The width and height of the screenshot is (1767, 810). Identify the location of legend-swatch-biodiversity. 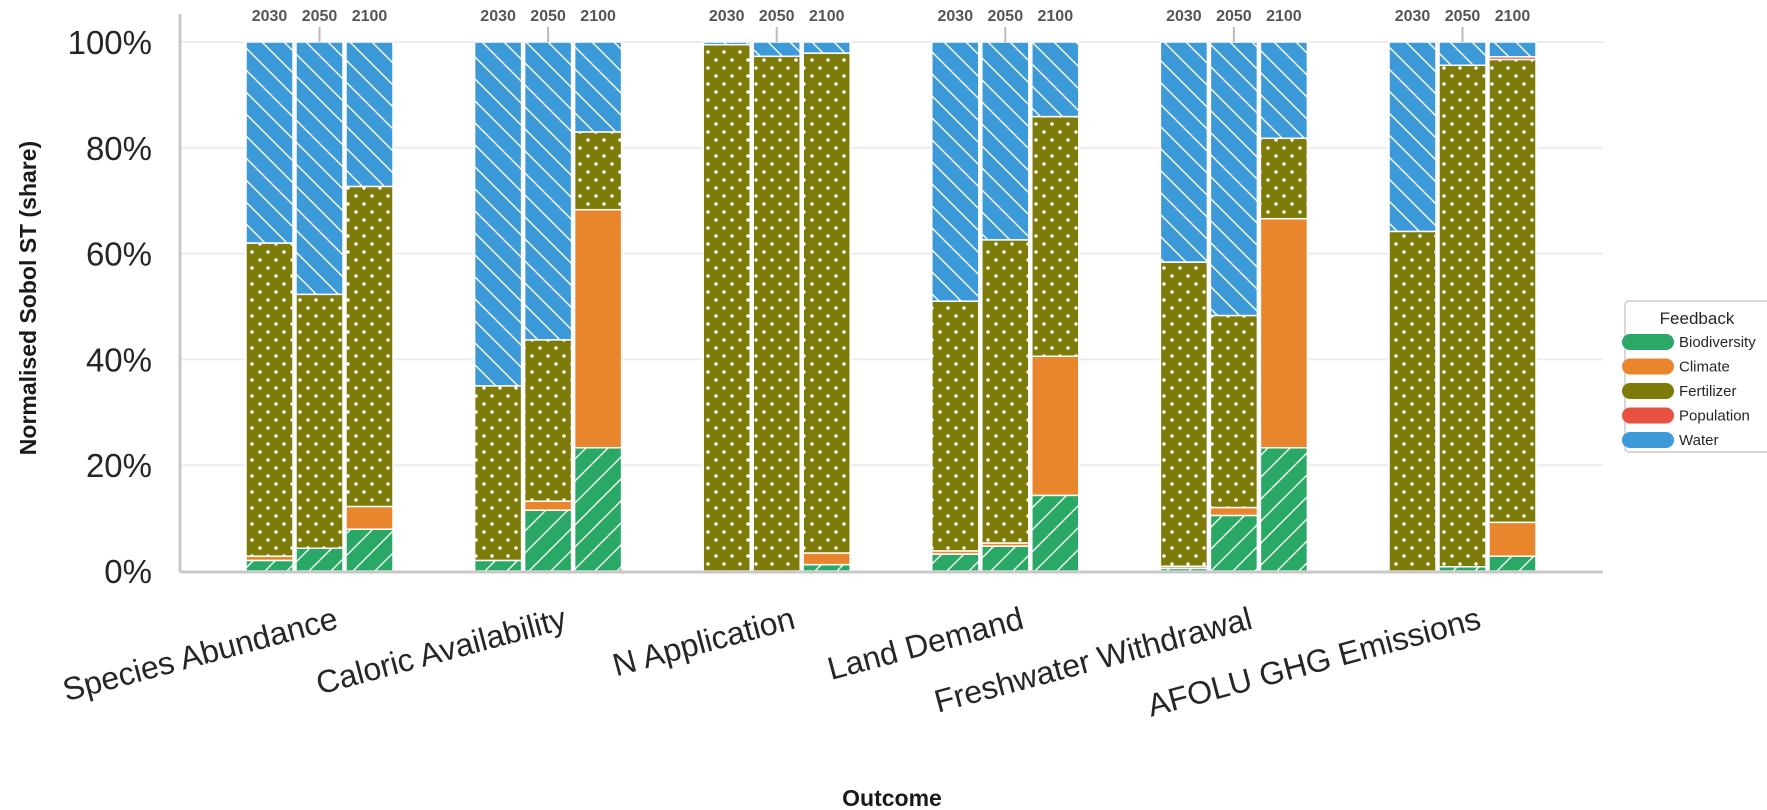
(1648, 342).